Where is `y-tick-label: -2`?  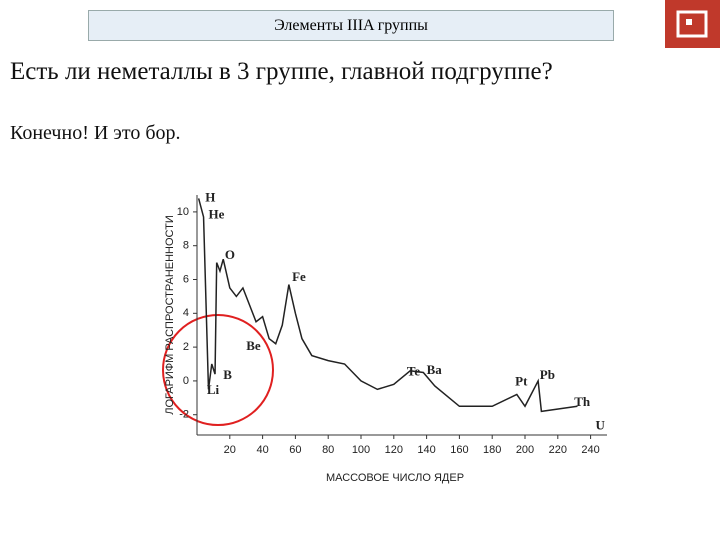 y-tick-label: -2 is located at coordinates (184, 415).